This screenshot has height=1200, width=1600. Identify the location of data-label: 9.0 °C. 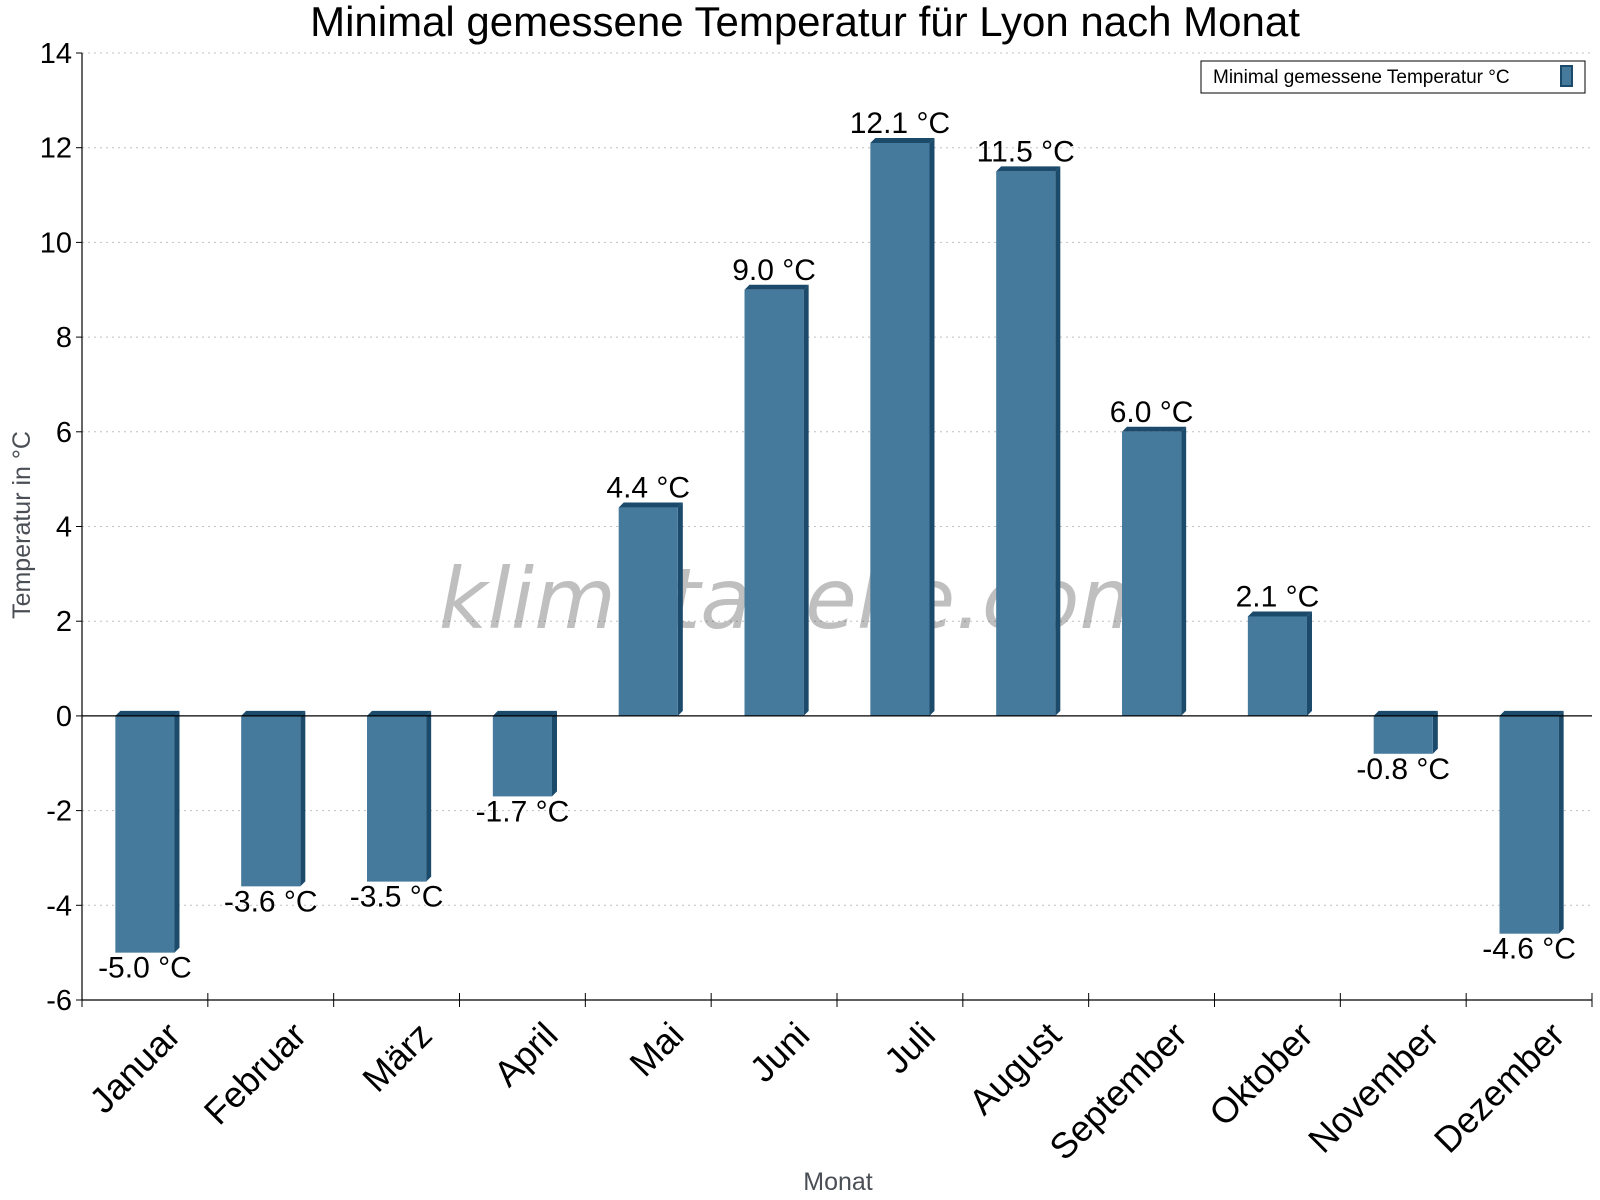
(774, 270).